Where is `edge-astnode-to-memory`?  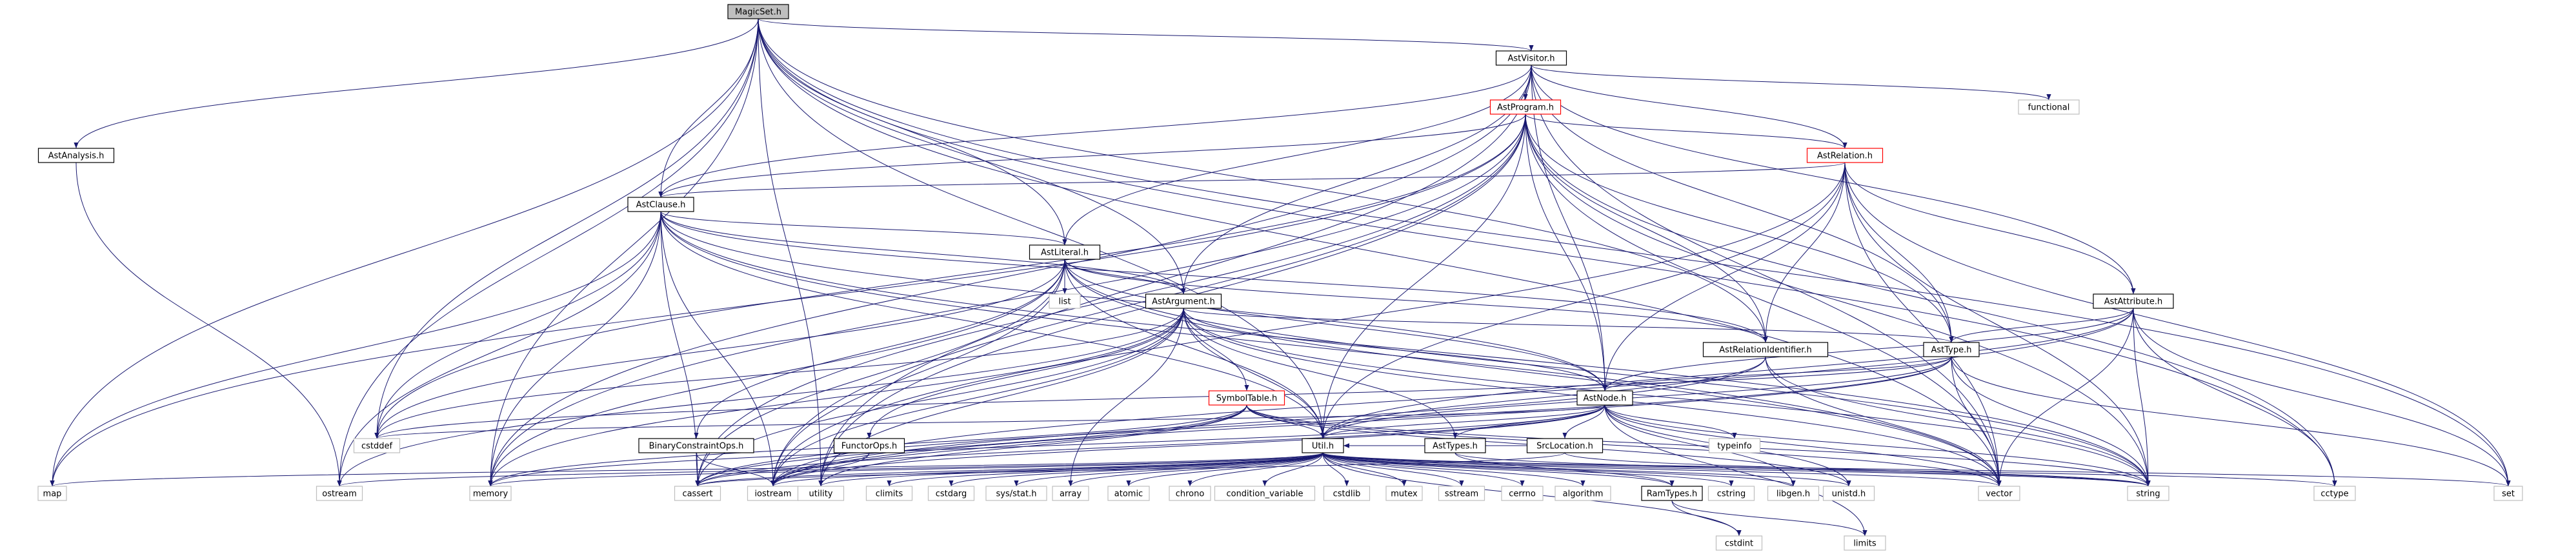 edge-astnode-to-memory is located at coordinates (1046, 446).